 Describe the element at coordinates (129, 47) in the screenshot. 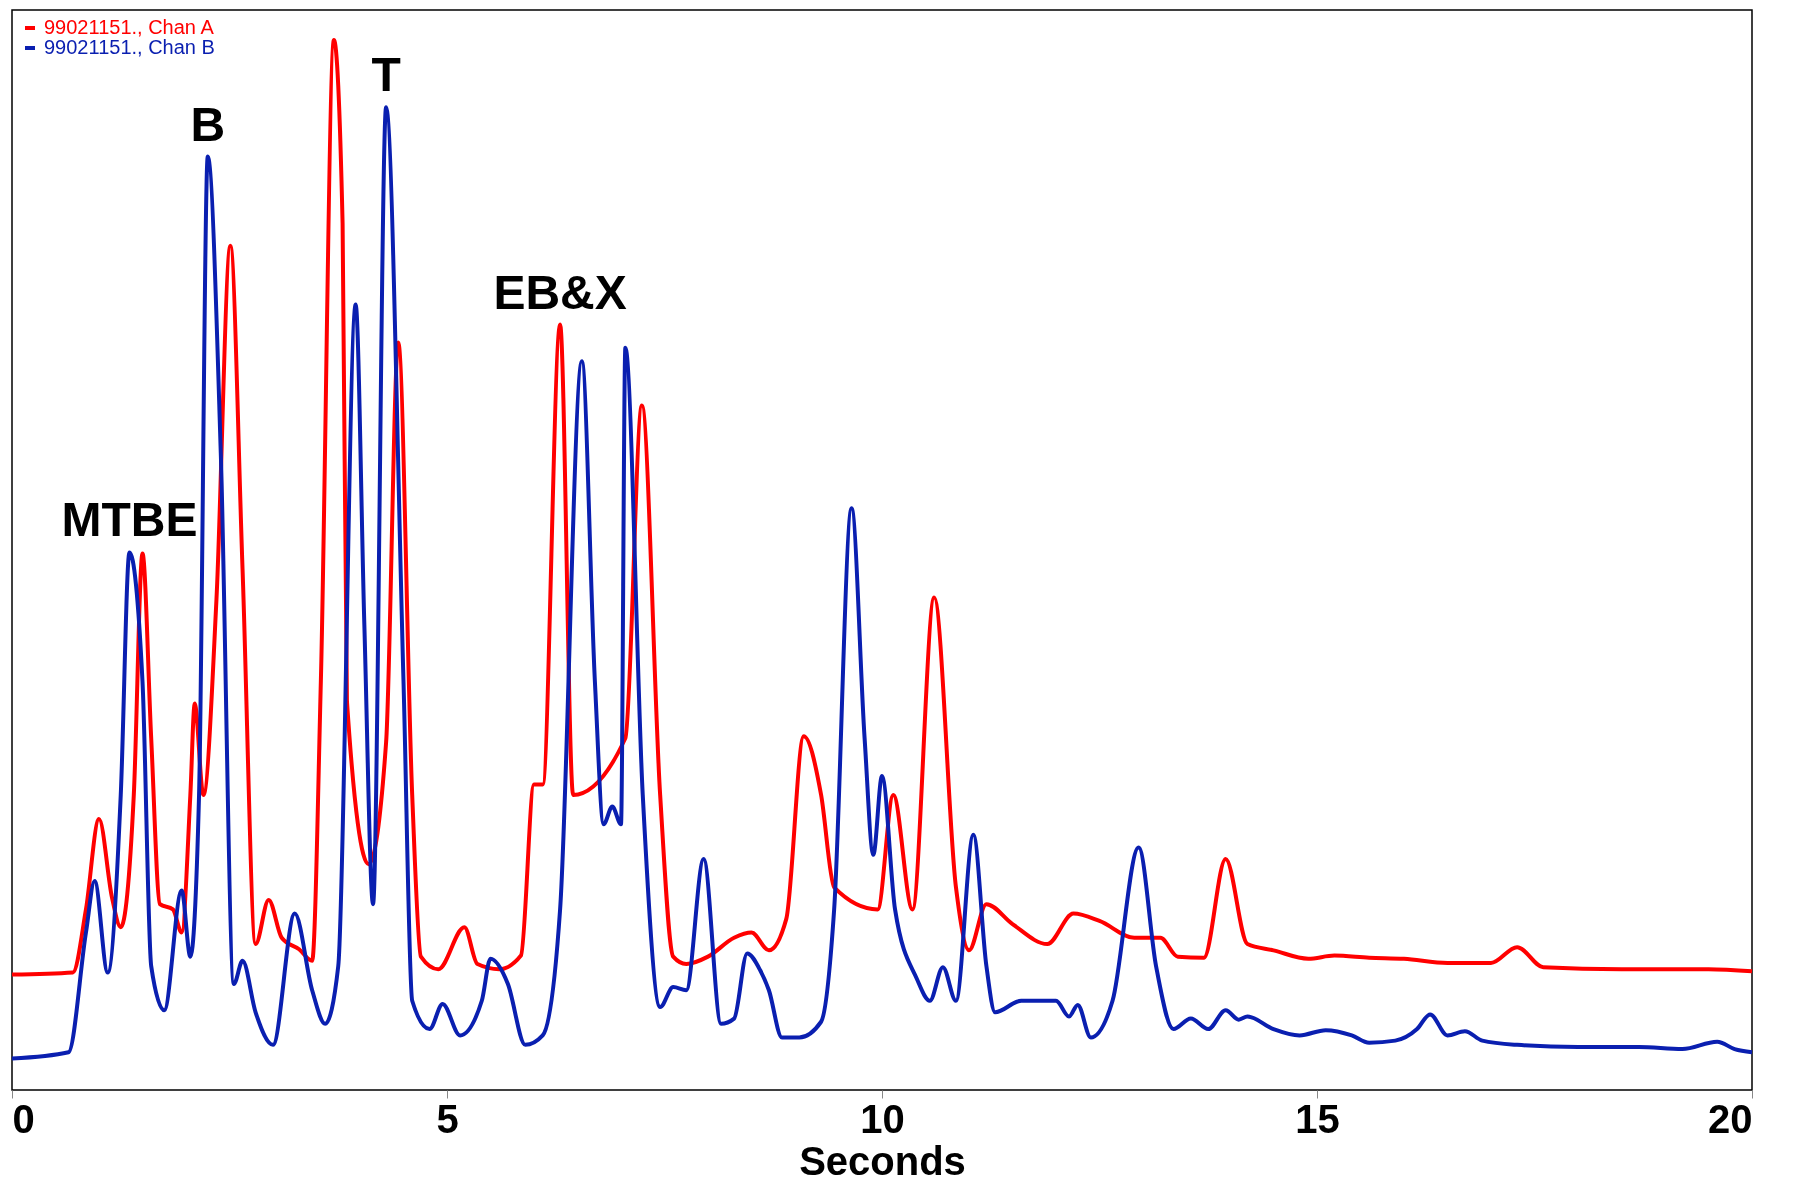

I see `legend-label: 99021151., Chan B` at that location.